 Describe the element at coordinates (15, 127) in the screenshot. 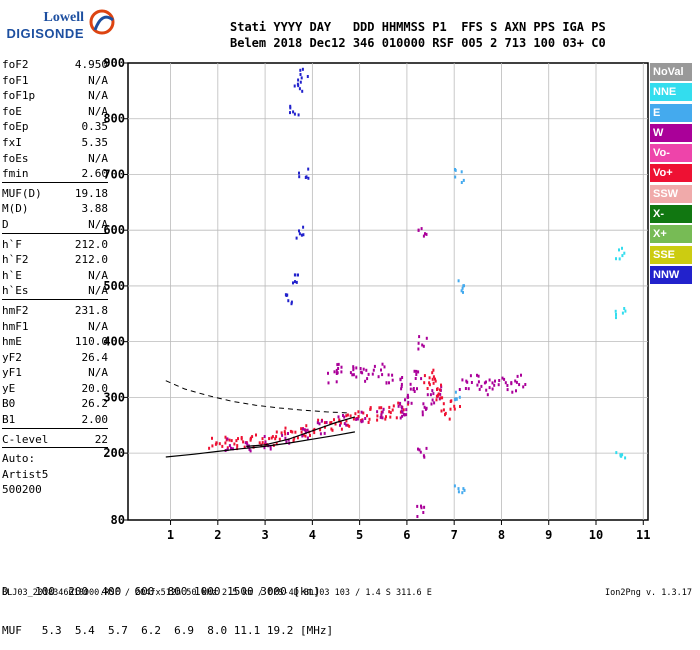

I see `param-label: foEp` at that location.